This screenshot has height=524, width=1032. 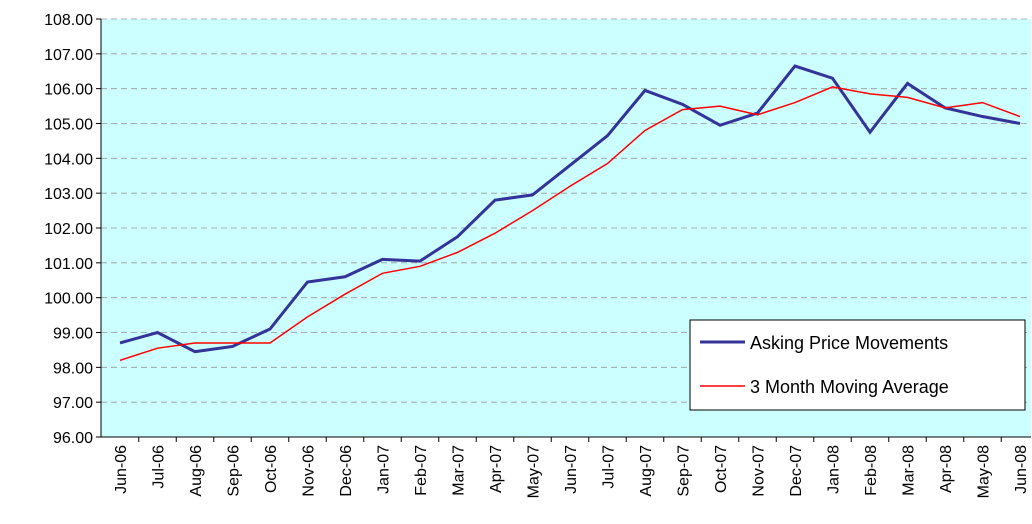 I want to click on y-tick-label: 108.00, so click(x=68, y=20).